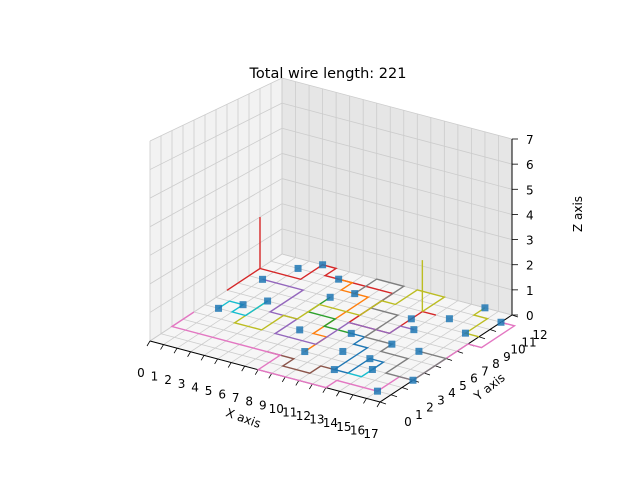 The image size is (640, 480). I want to click on x-tick-label: 11, so click(289, 413).